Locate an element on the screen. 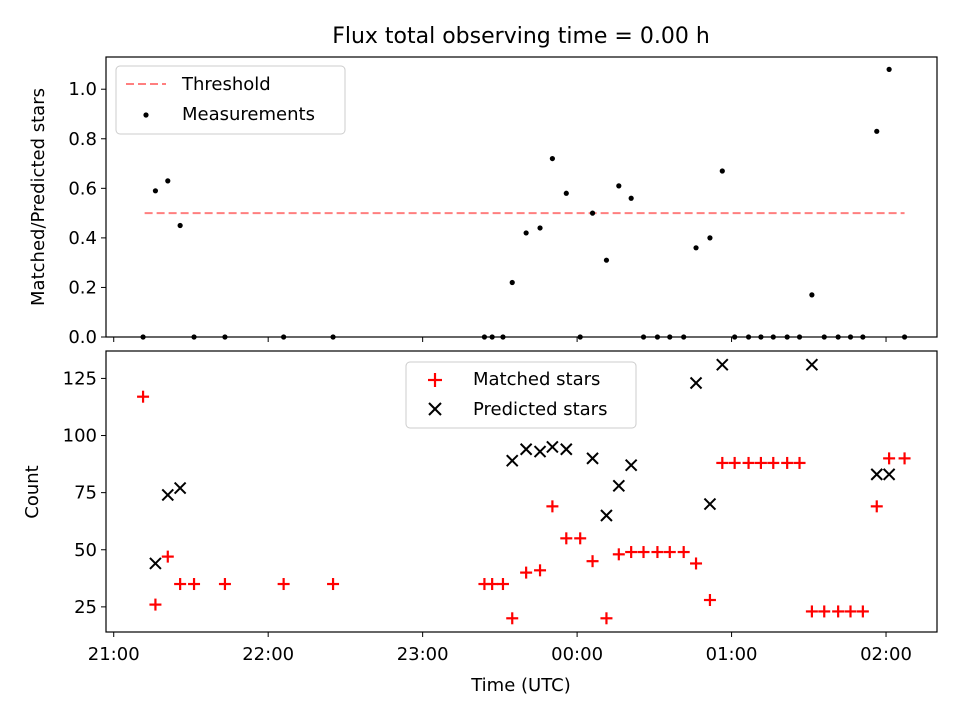 This screenshot has height=720, width=960. bottom-y-tick-label: 100 is located at coordinates (80, 436).